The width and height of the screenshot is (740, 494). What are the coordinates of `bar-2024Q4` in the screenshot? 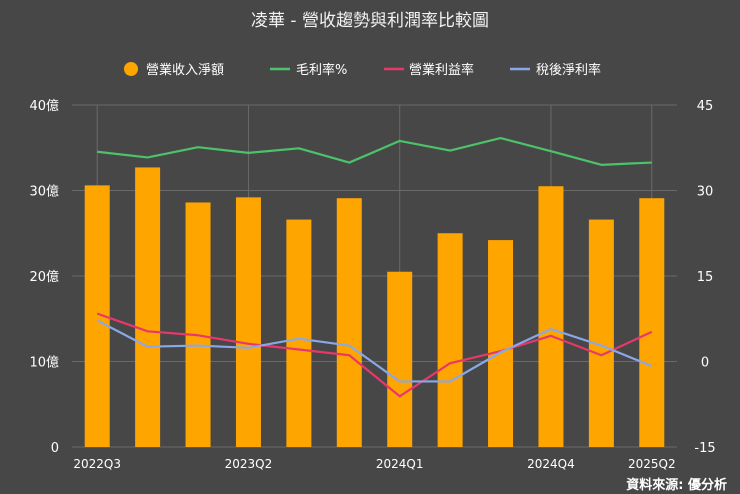 It's located at (551, 316).